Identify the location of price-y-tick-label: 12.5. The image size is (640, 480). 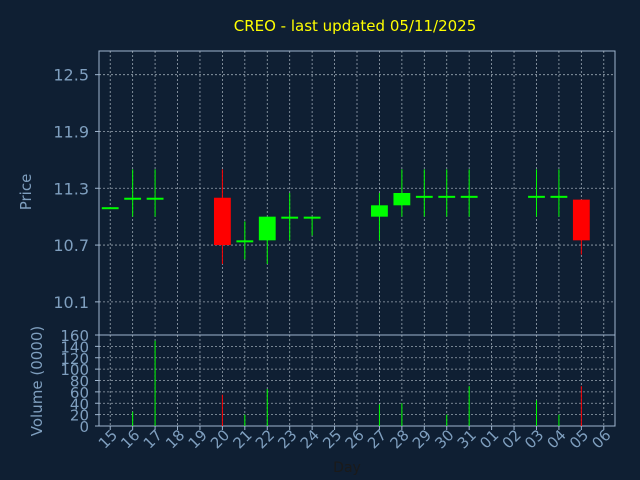
(71, 75).